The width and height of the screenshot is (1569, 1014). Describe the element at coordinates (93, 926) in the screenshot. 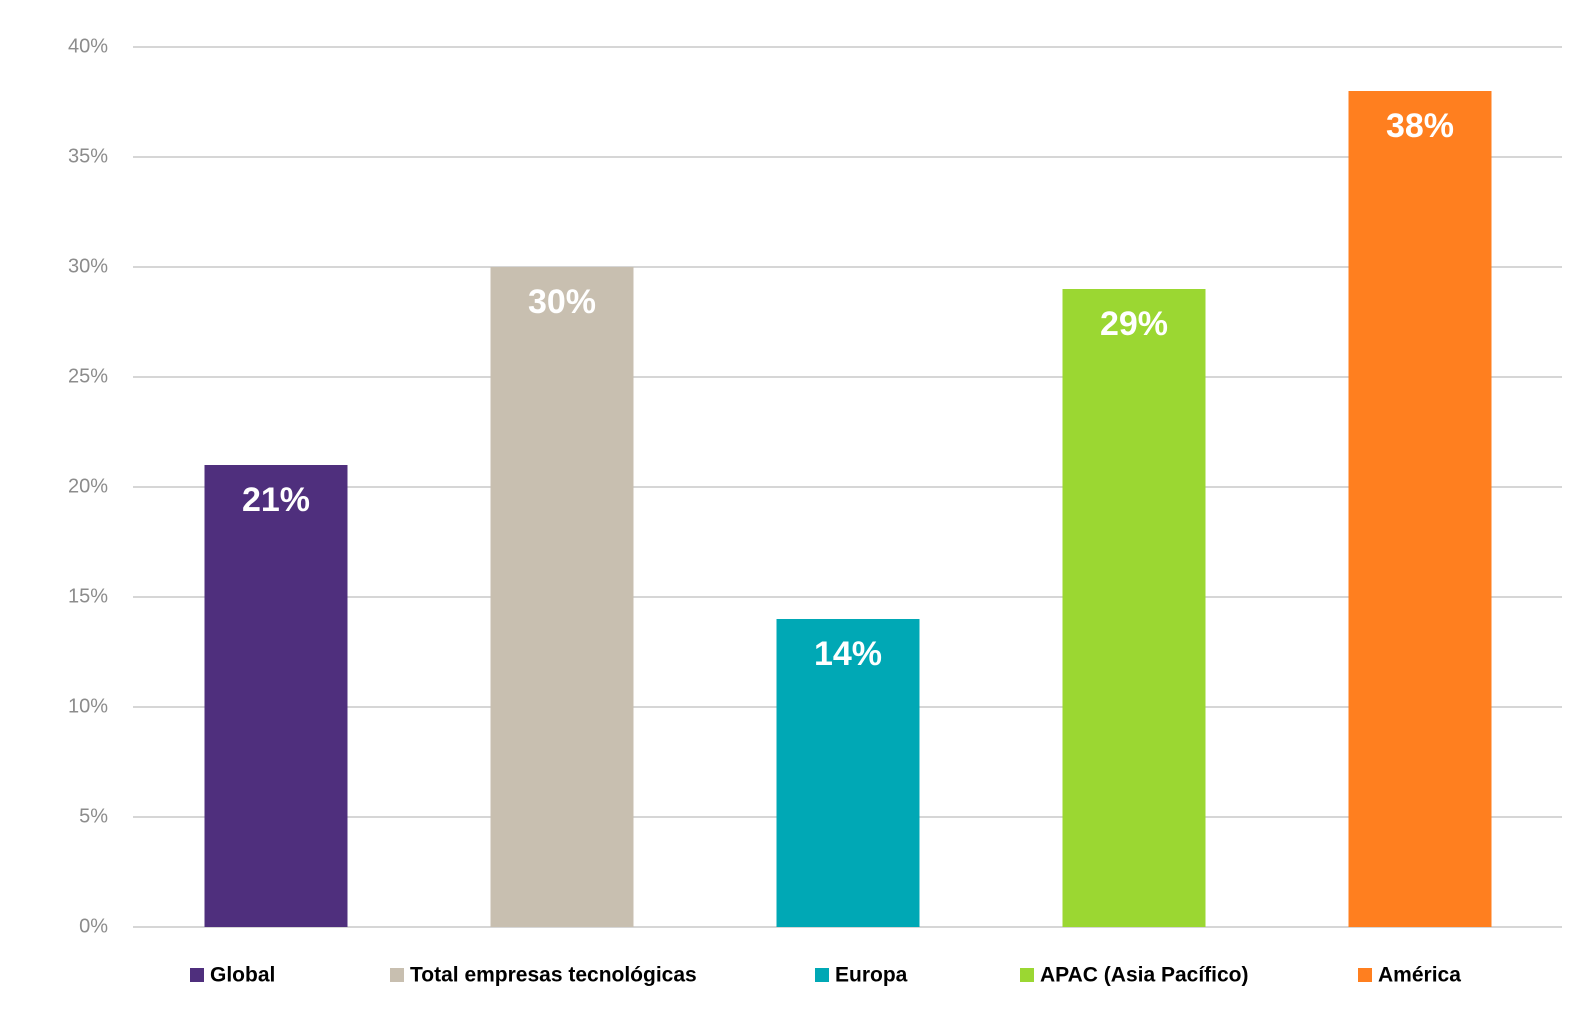

I see `y-tick-label: 0%` at that location.